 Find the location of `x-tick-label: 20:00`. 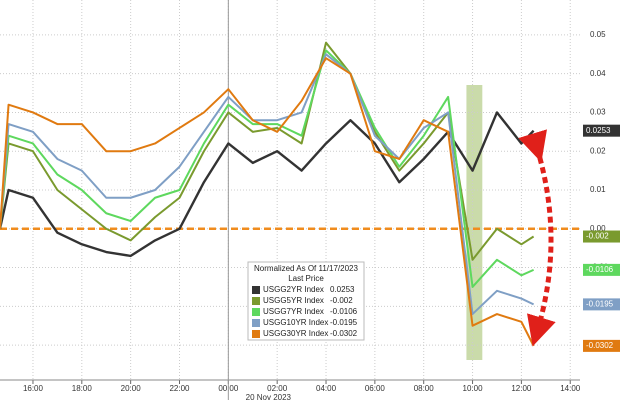

x-tick-label: 20:00 is located at coordinates (131, 388).